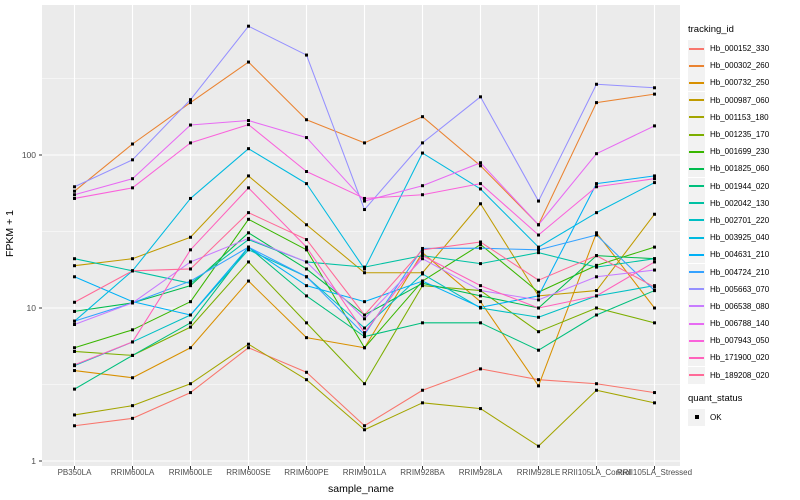  What do you see at coordinates (744, 324) in the screenshot?
I see `legend-item-Hb_006788_140: Hb_006788_140` at bounding box center [744, 324].